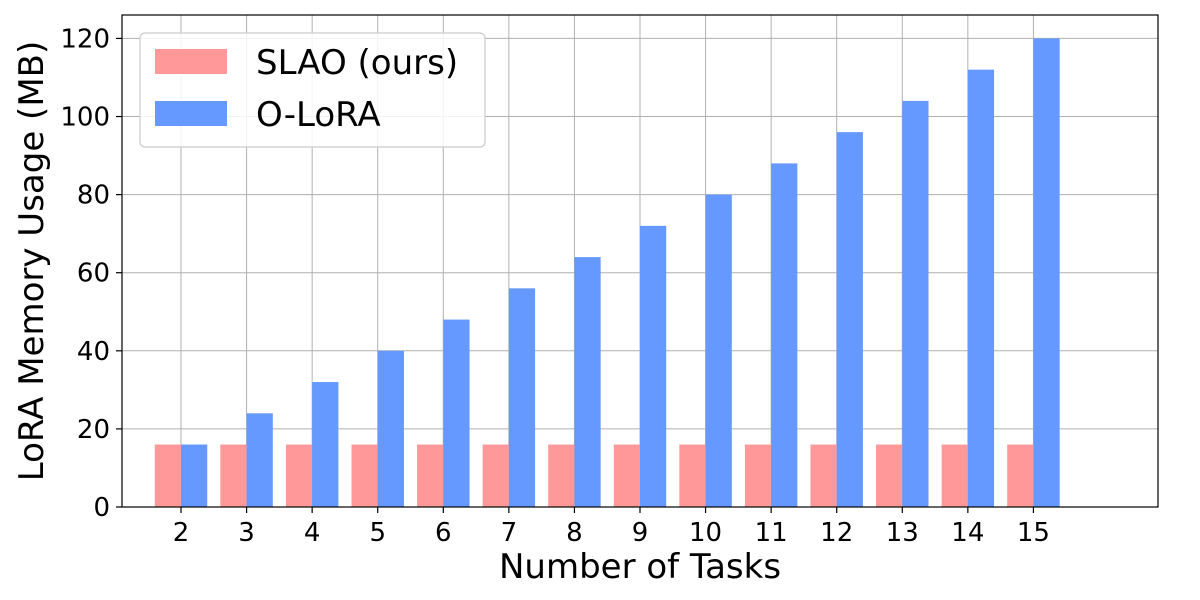  Describe the element at coordinates (836, 533) in the screenshot. I see `x-tick-label: 12` at that location.